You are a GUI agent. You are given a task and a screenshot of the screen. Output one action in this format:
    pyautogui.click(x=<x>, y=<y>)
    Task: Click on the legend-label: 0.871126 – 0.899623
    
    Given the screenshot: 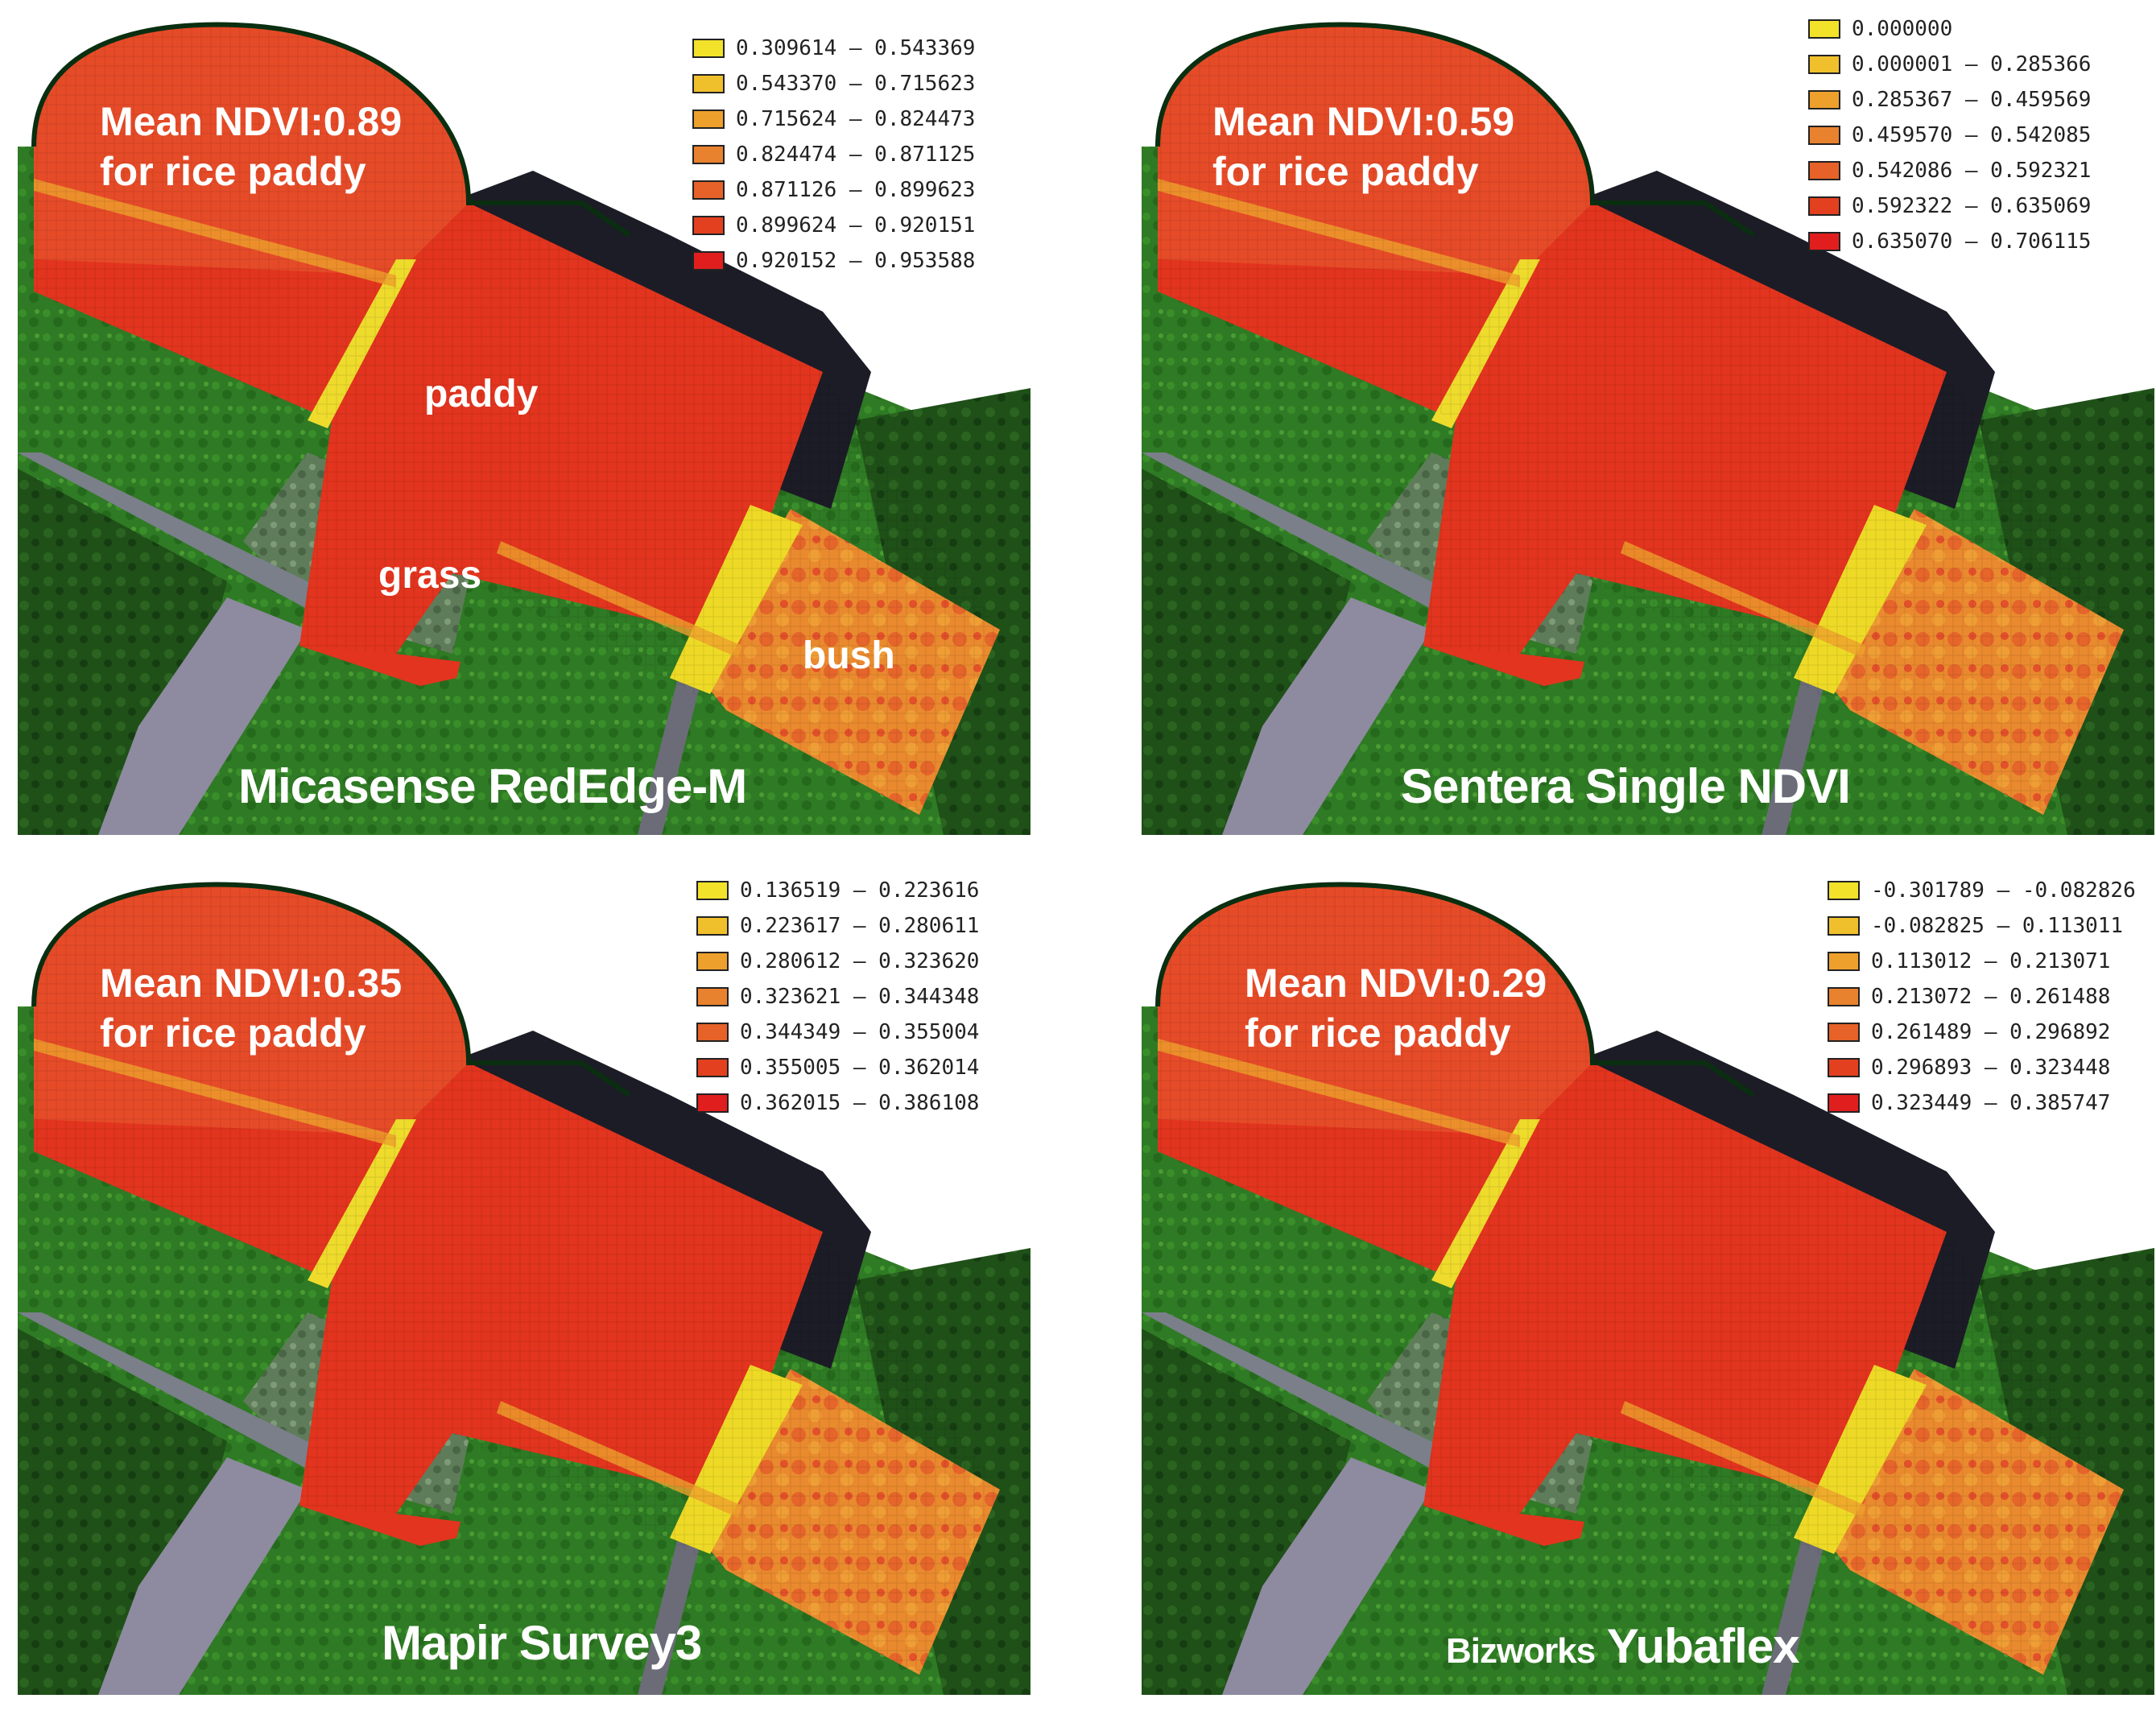 What is the action you would take?
    pyautogui.click(x=856, y=190)
    